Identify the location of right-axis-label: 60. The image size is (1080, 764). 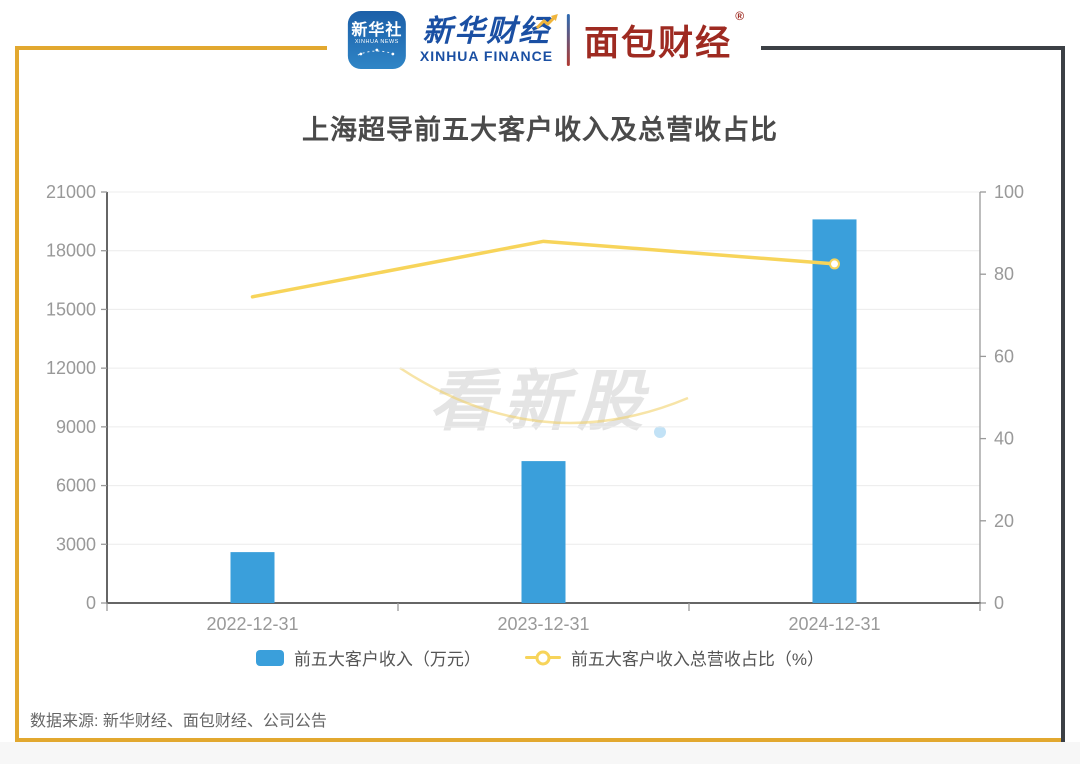
(1004, 356).